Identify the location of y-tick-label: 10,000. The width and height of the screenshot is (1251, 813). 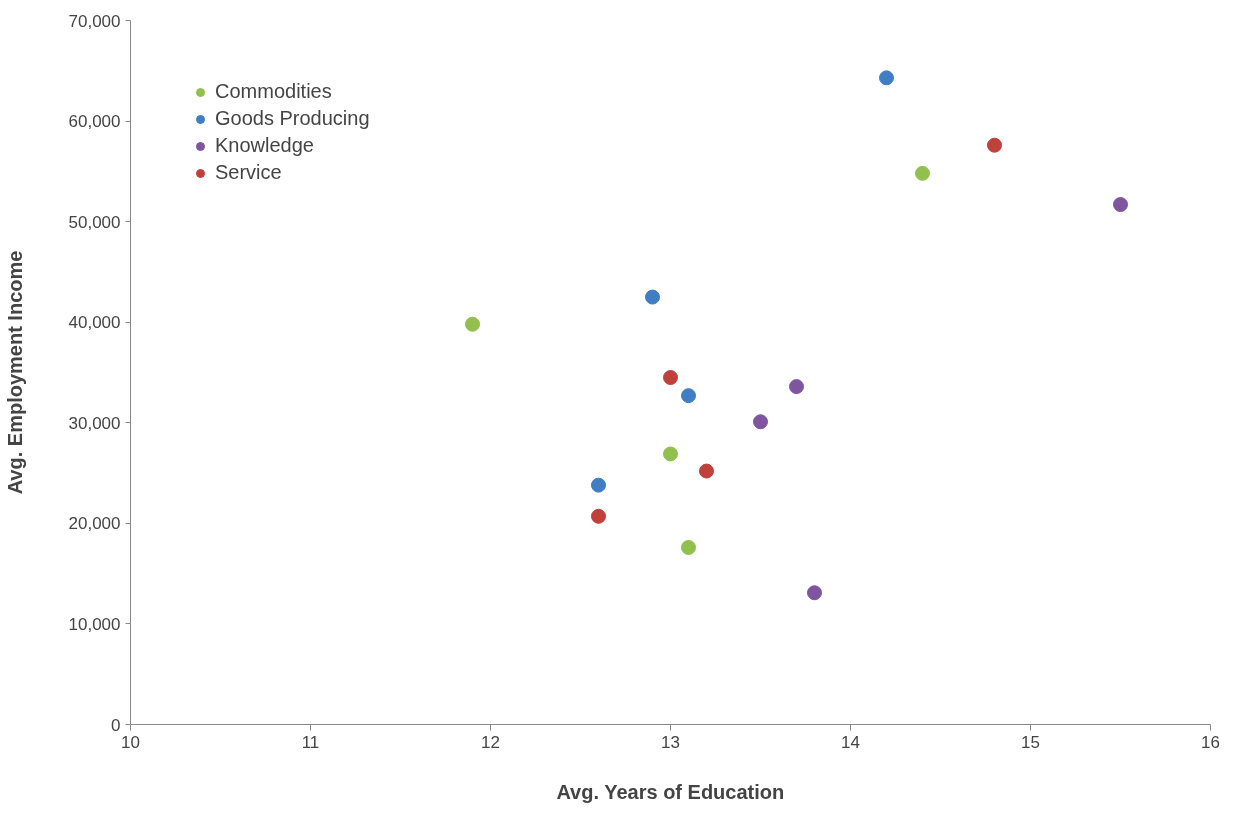
(94, 624).